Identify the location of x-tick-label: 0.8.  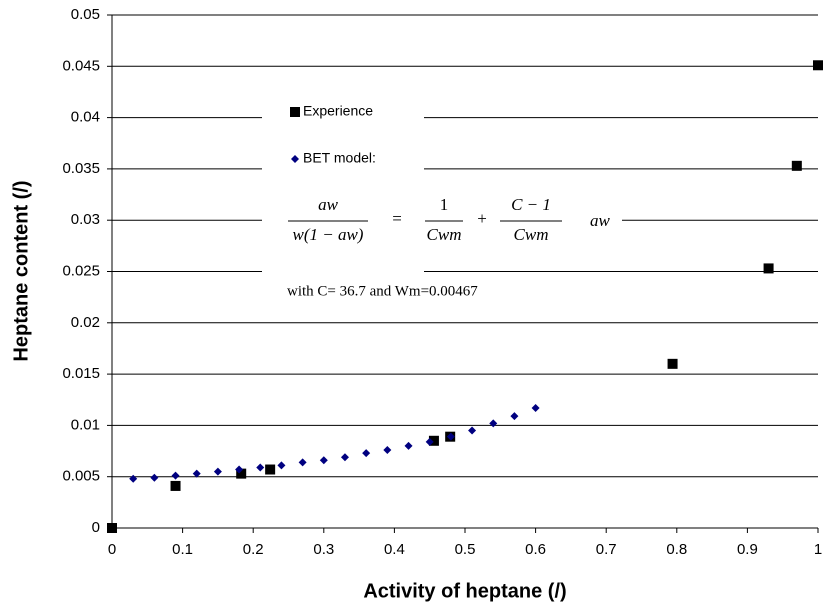
(676, 549).